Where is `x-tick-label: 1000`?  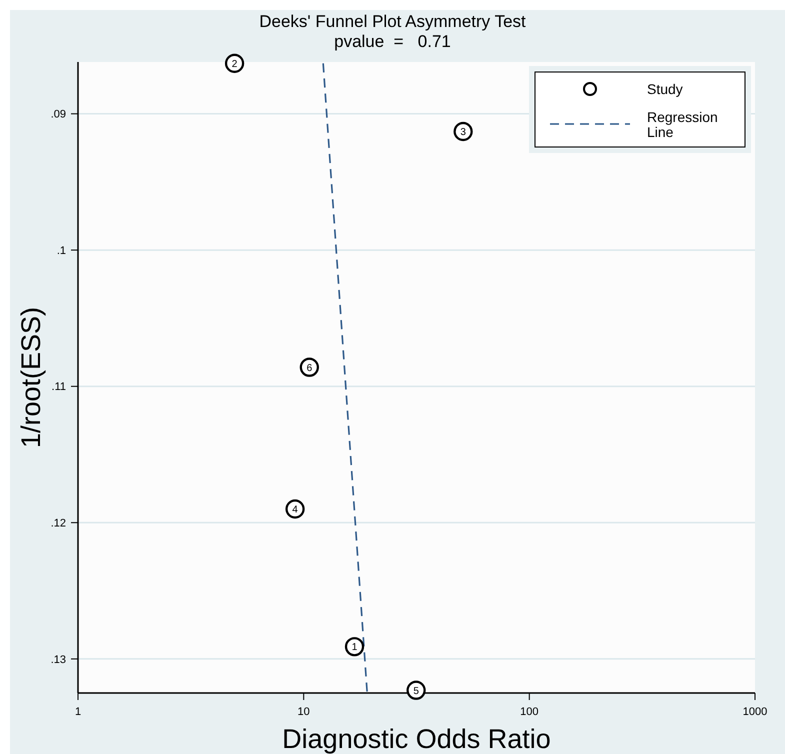
x-tick-label: 1000 is located at coordinates (755, 712).